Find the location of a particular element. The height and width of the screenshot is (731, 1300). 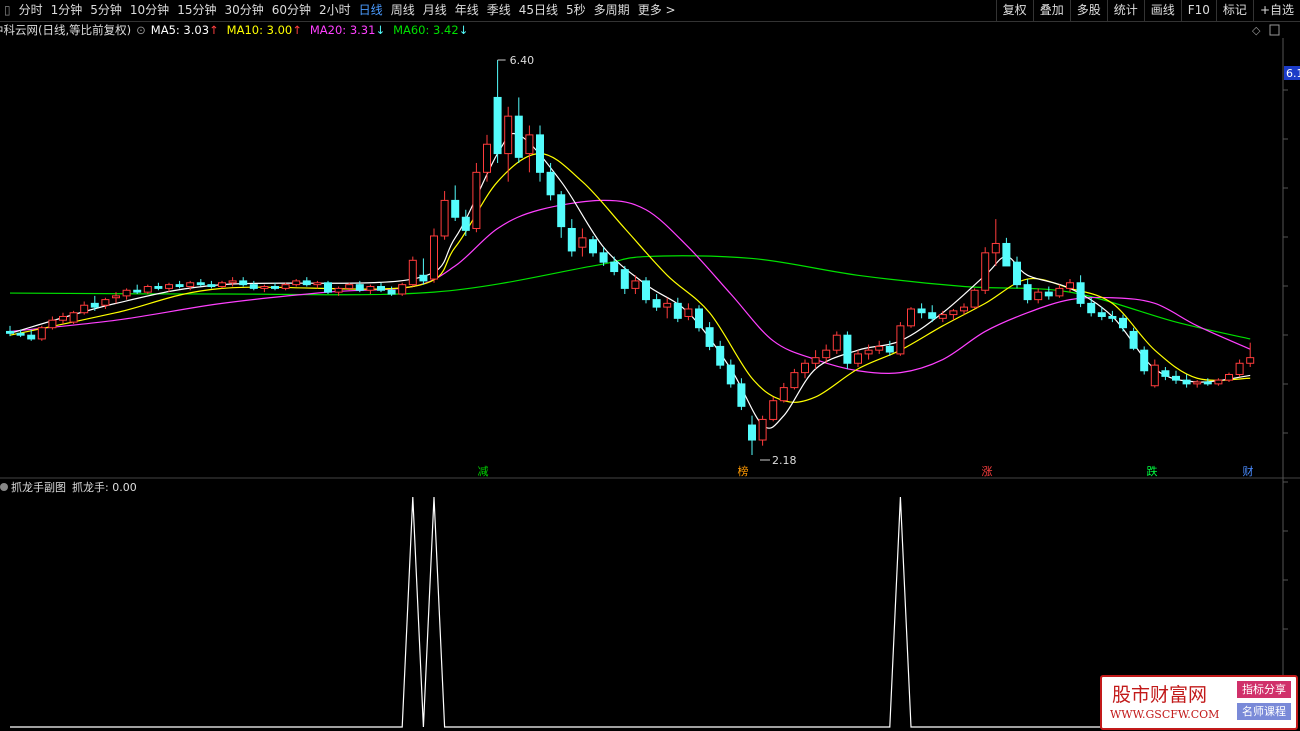

period-tab: 10分钟 is located at coordinates (149, 10).